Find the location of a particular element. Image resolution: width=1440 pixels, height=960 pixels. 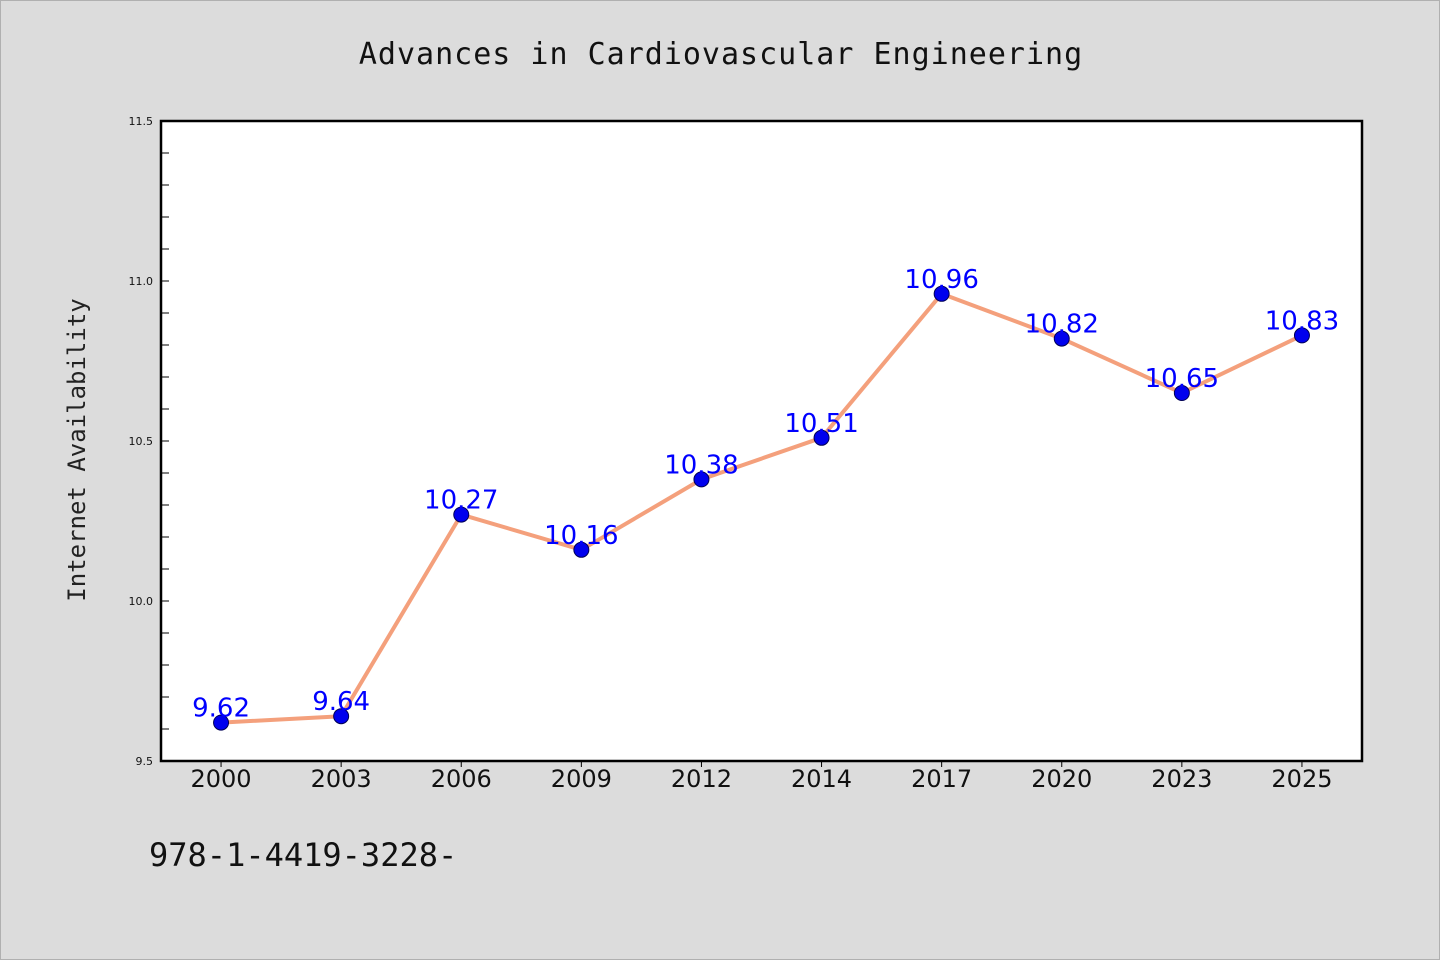

y-tick-label: 11.5 is located at coordinates (141, 121).